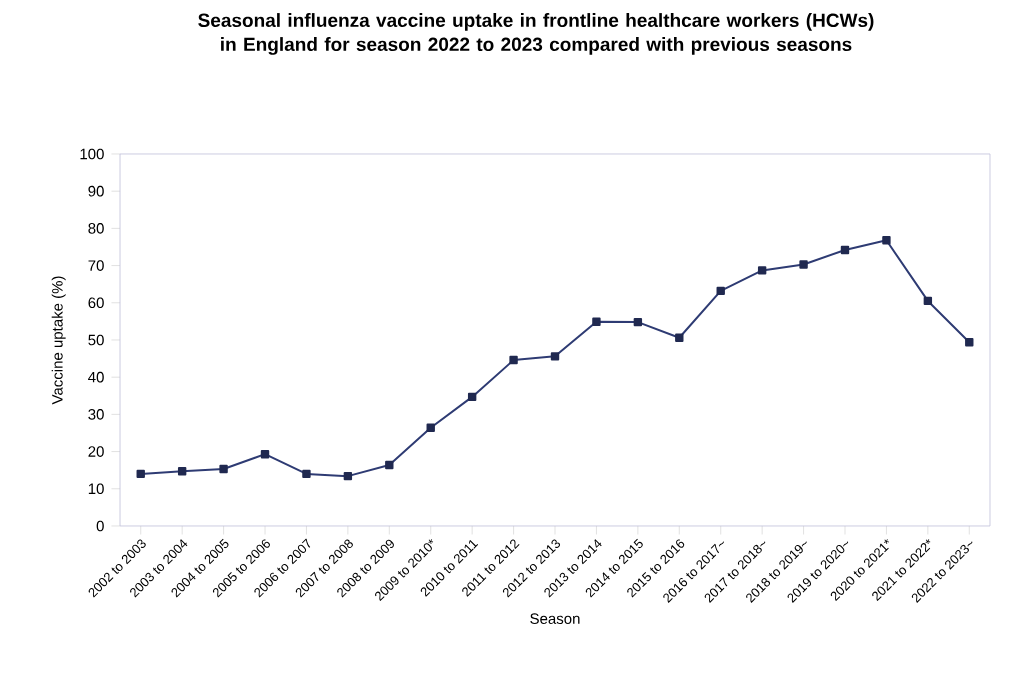 This screenshot has height=678, width=1026. I want to click on chart-title: Seasonal influenza vaccine uptake in frontline healthcare workers (HCWs) in England for season 2022 to 2023 compared with previous seasons, so click(536, 34).